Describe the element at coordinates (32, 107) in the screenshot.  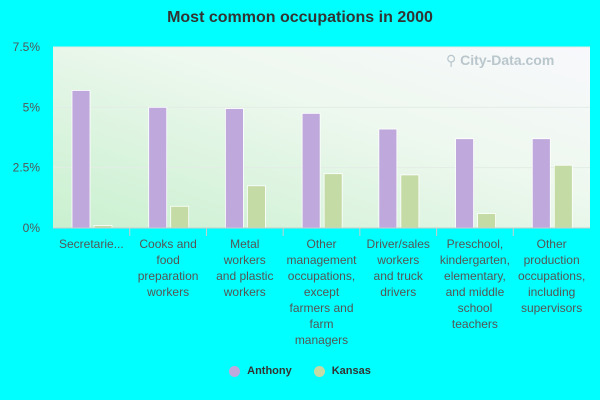
I see `y-tick-label: 5%` at that location.